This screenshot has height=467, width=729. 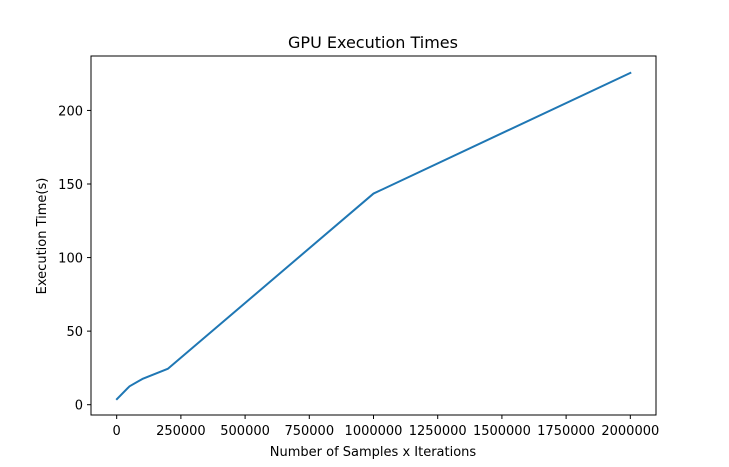 I want to click on x-tick-label: 750000, so click(x=309, y=431).